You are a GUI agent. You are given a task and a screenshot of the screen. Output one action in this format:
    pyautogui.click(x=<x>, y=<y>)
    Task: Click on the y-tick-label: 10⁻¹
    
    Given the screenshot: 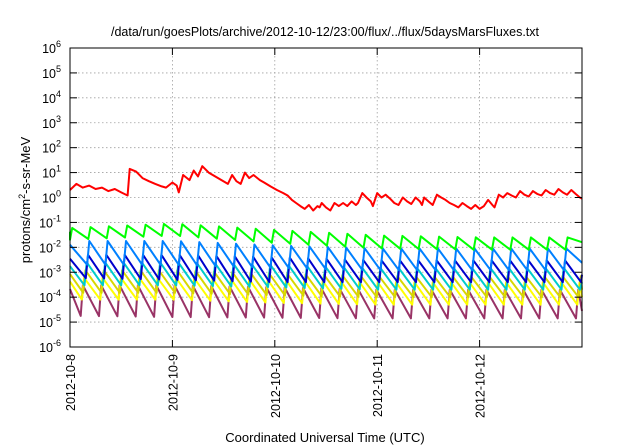 What is the action you would take?
    pyautogui.click(x=50, y=221)
    